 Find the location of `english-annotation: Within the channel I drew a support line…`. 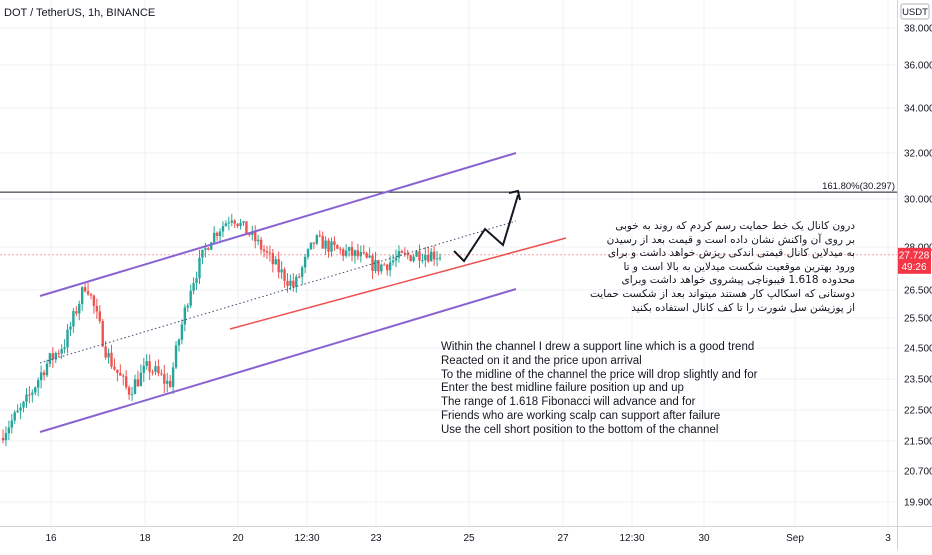

english-annotation: Within the channel I drew a support line… is located at coordinates (599, 389).